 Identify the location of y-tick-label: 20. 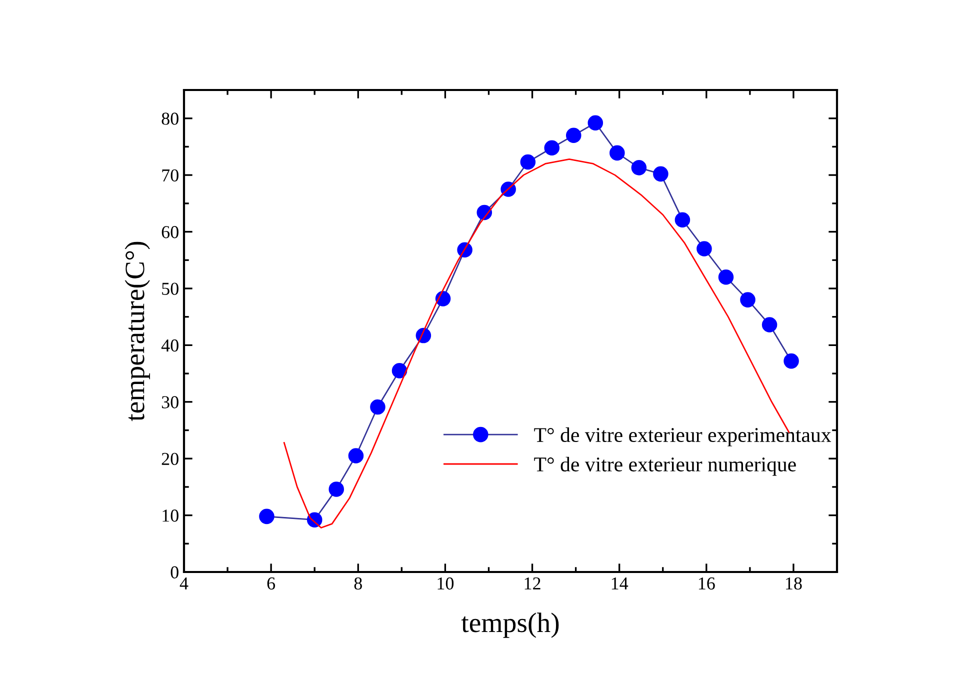
(170, 459).